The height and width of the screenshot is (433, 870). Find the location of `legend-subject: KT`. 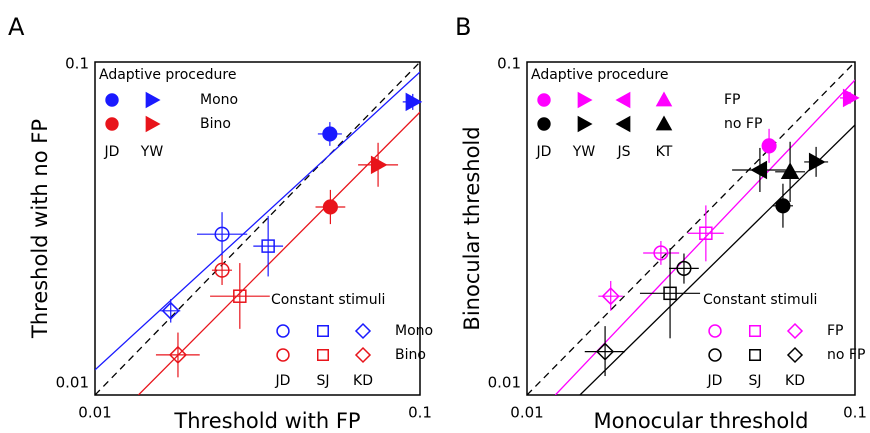

legend-subject: KT is located at coordinates (664, 152).